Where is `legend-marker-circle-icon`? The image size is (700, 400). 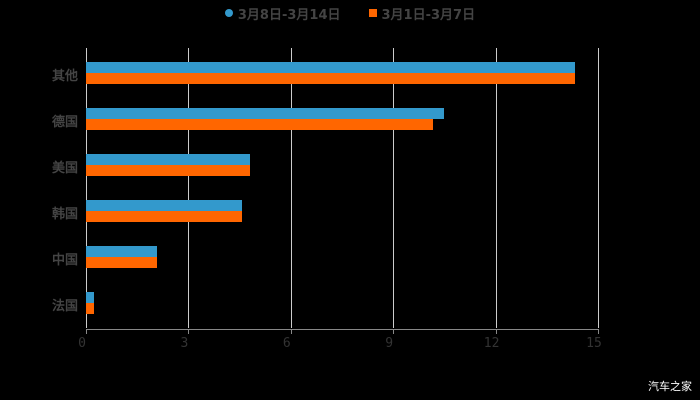
legend-marker-circle-icon is located at coordinates (228, 13).